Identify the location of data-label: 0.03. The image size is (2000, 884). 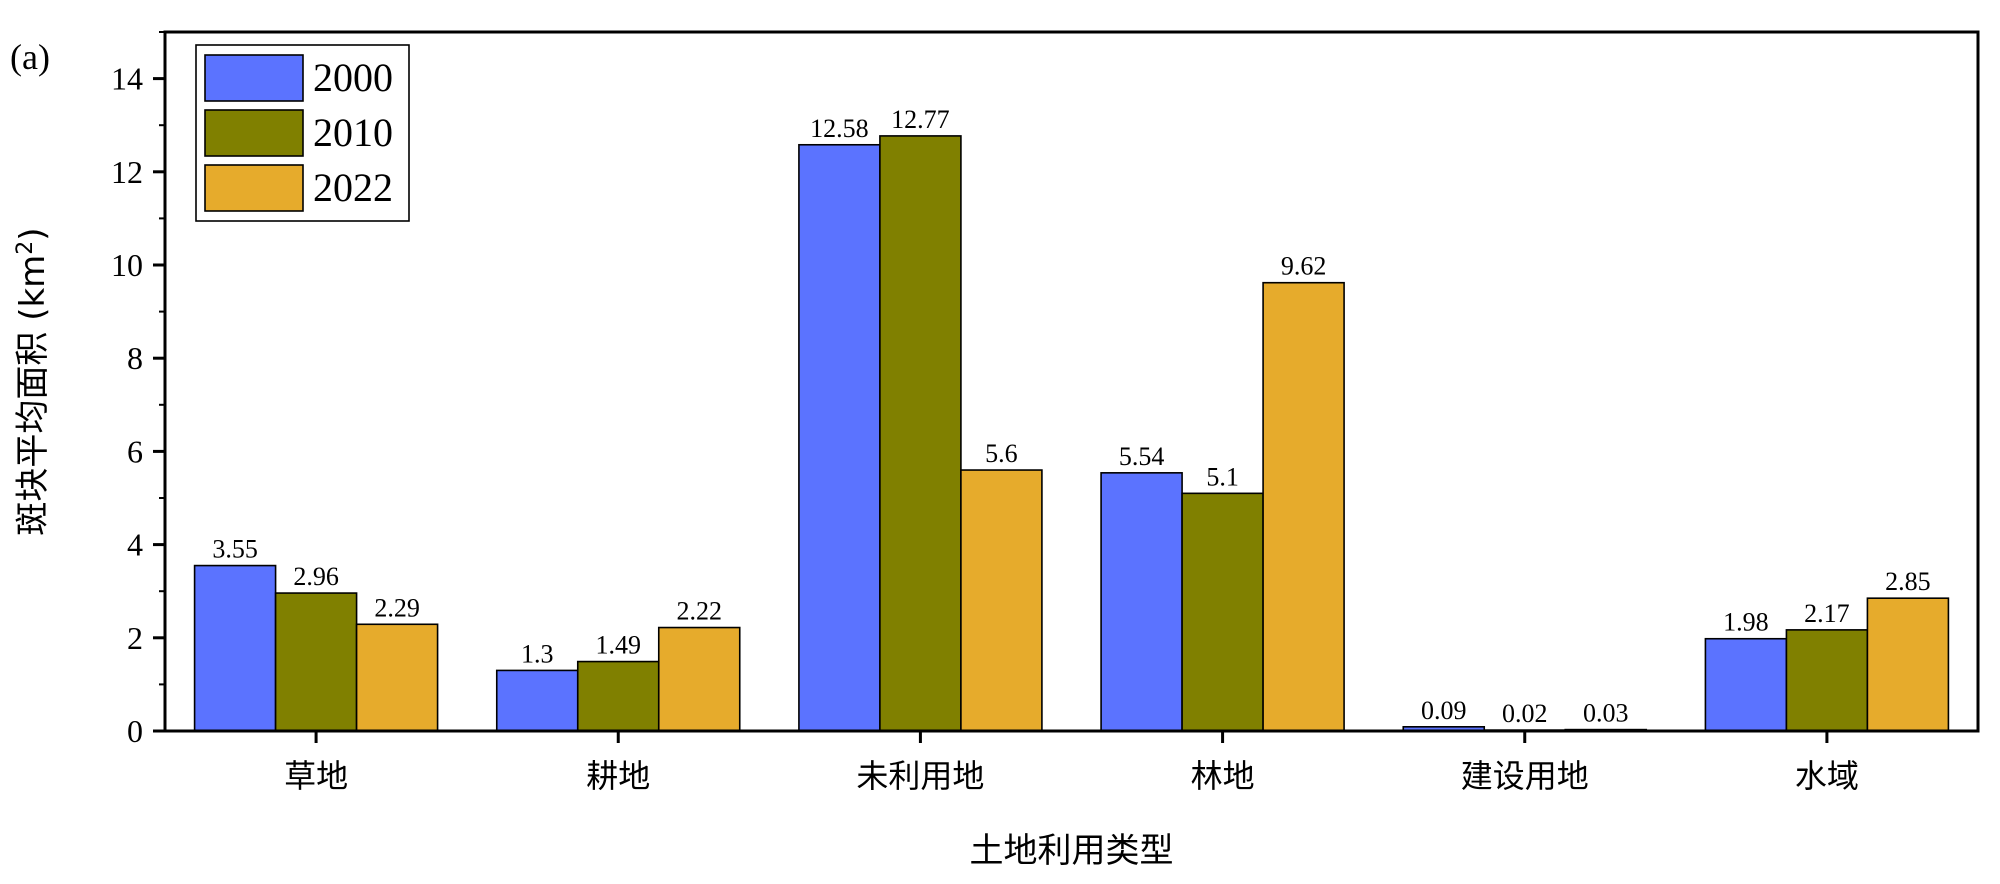
(1606, 713).